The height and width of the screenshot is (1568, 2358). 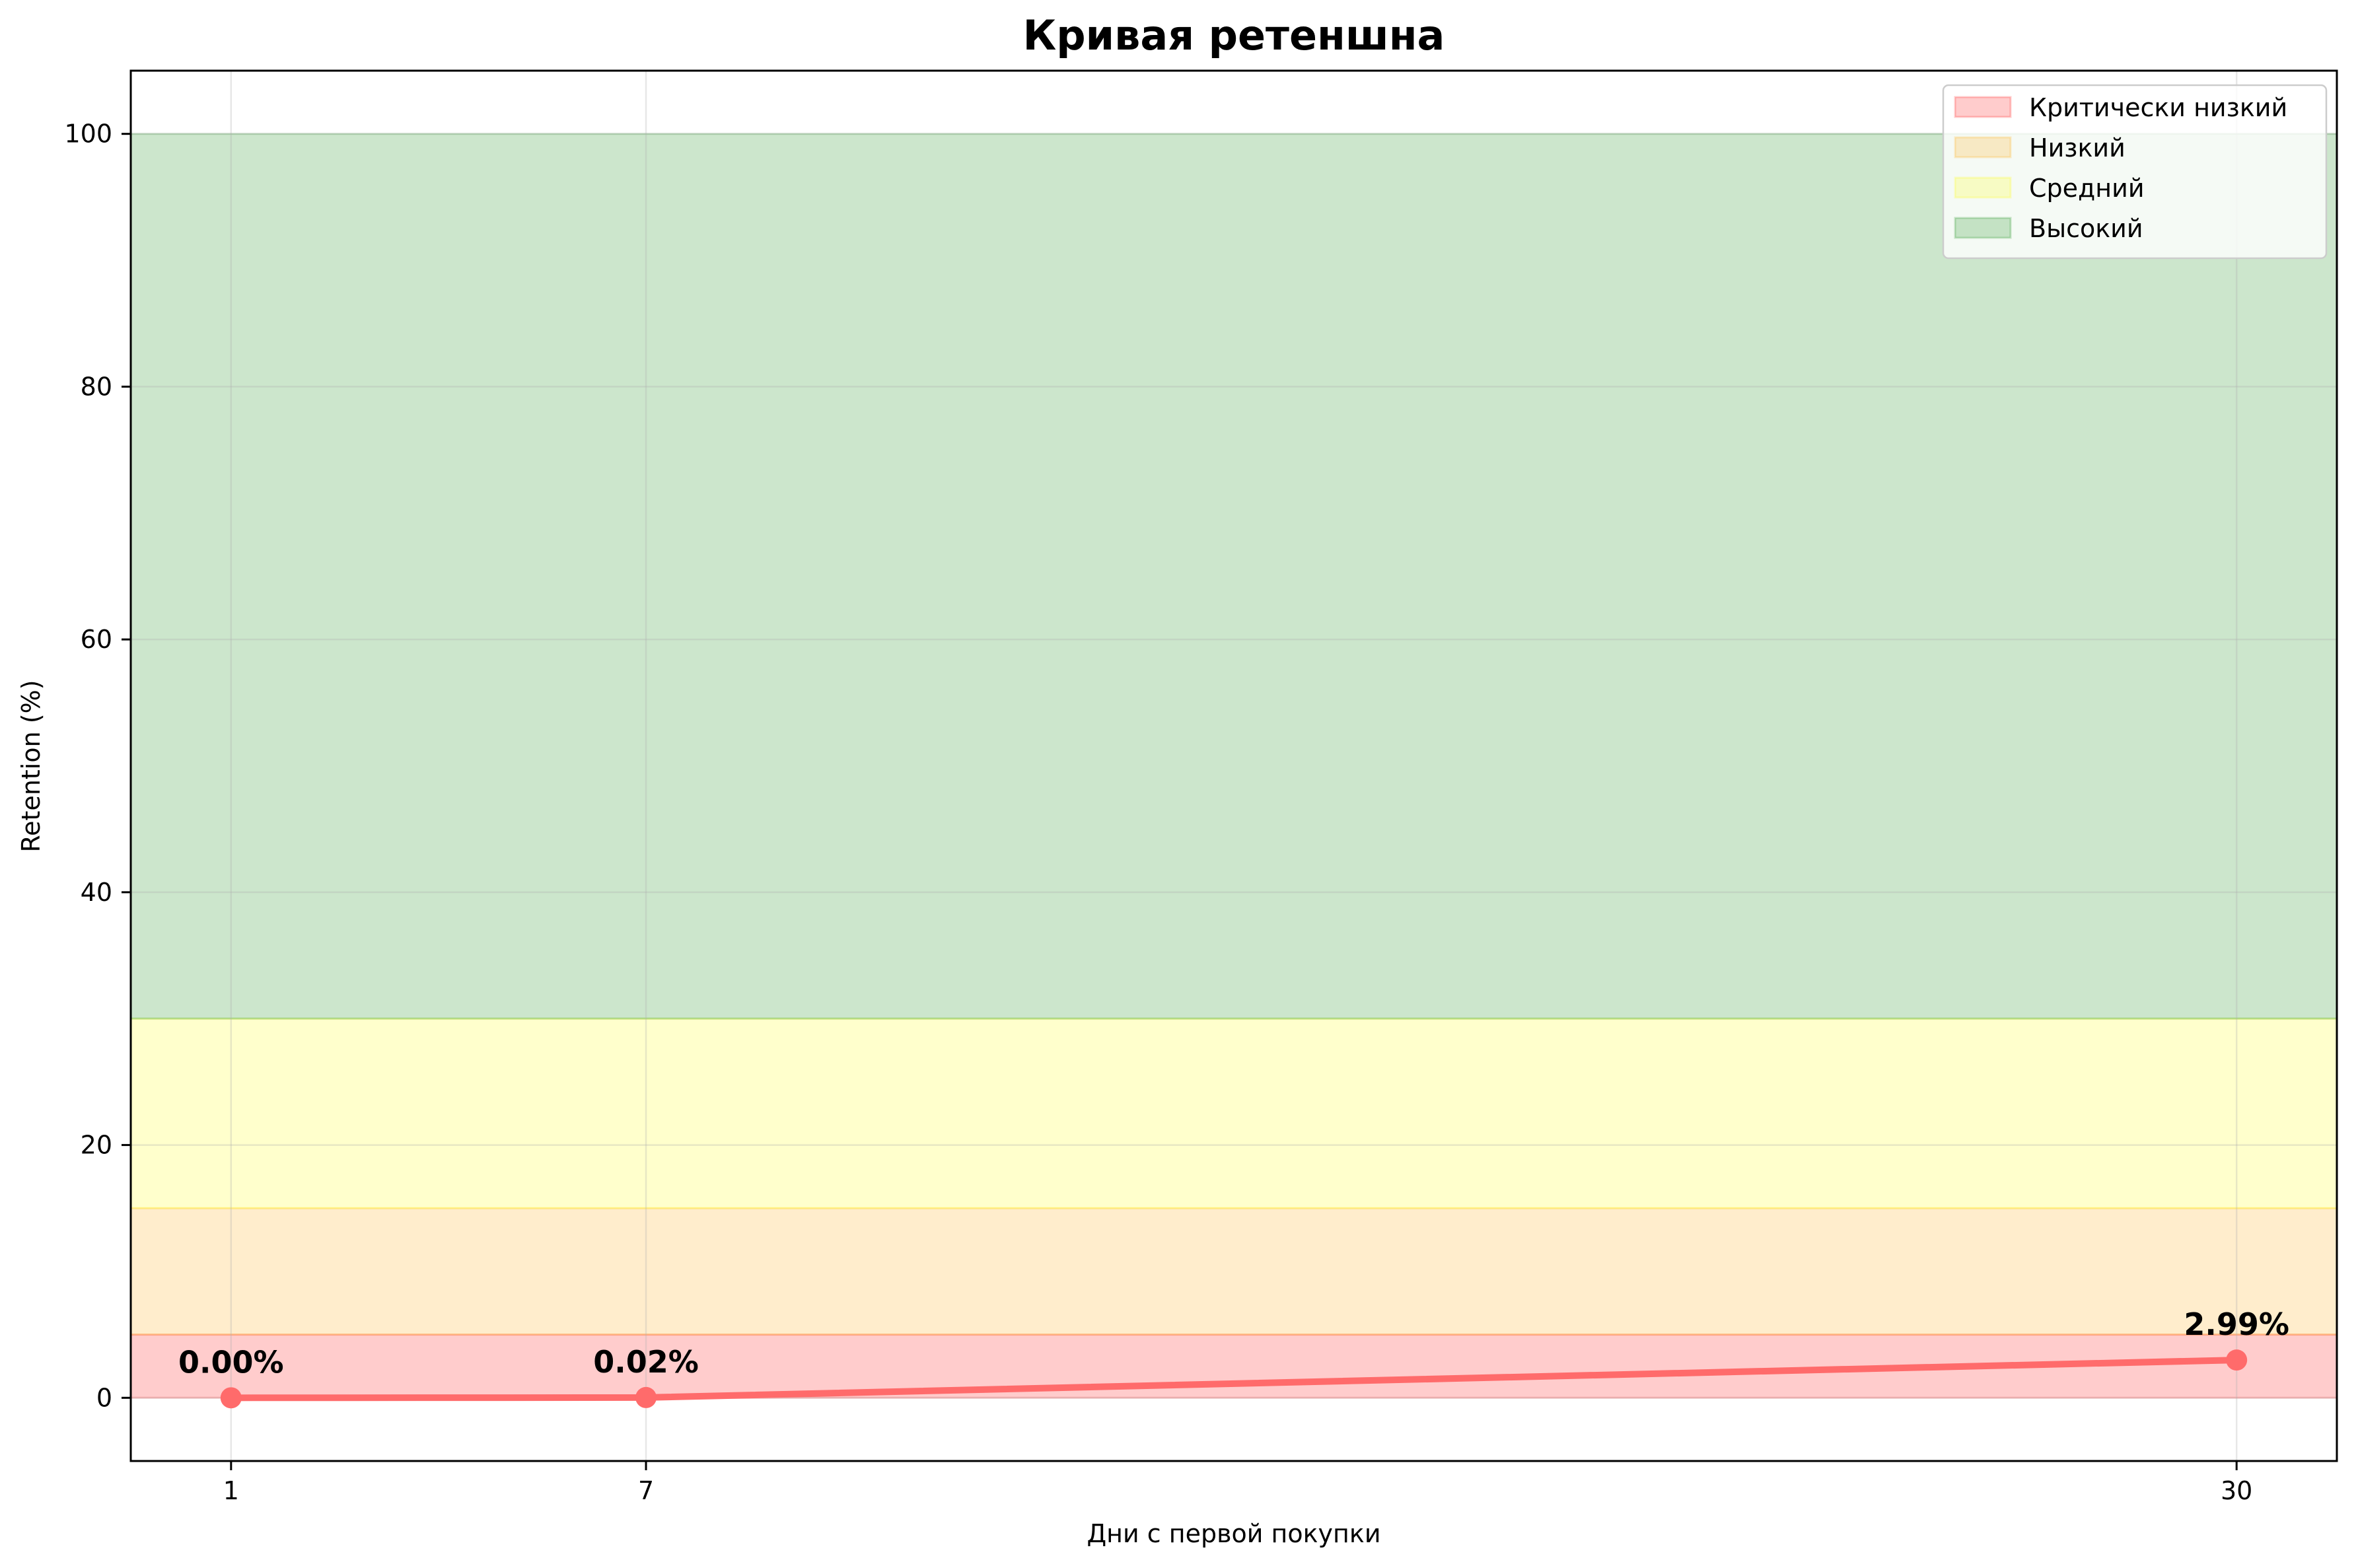 I want to click on x-axis-label: Дни с первой покупки, so click(x=1233, y=1533).